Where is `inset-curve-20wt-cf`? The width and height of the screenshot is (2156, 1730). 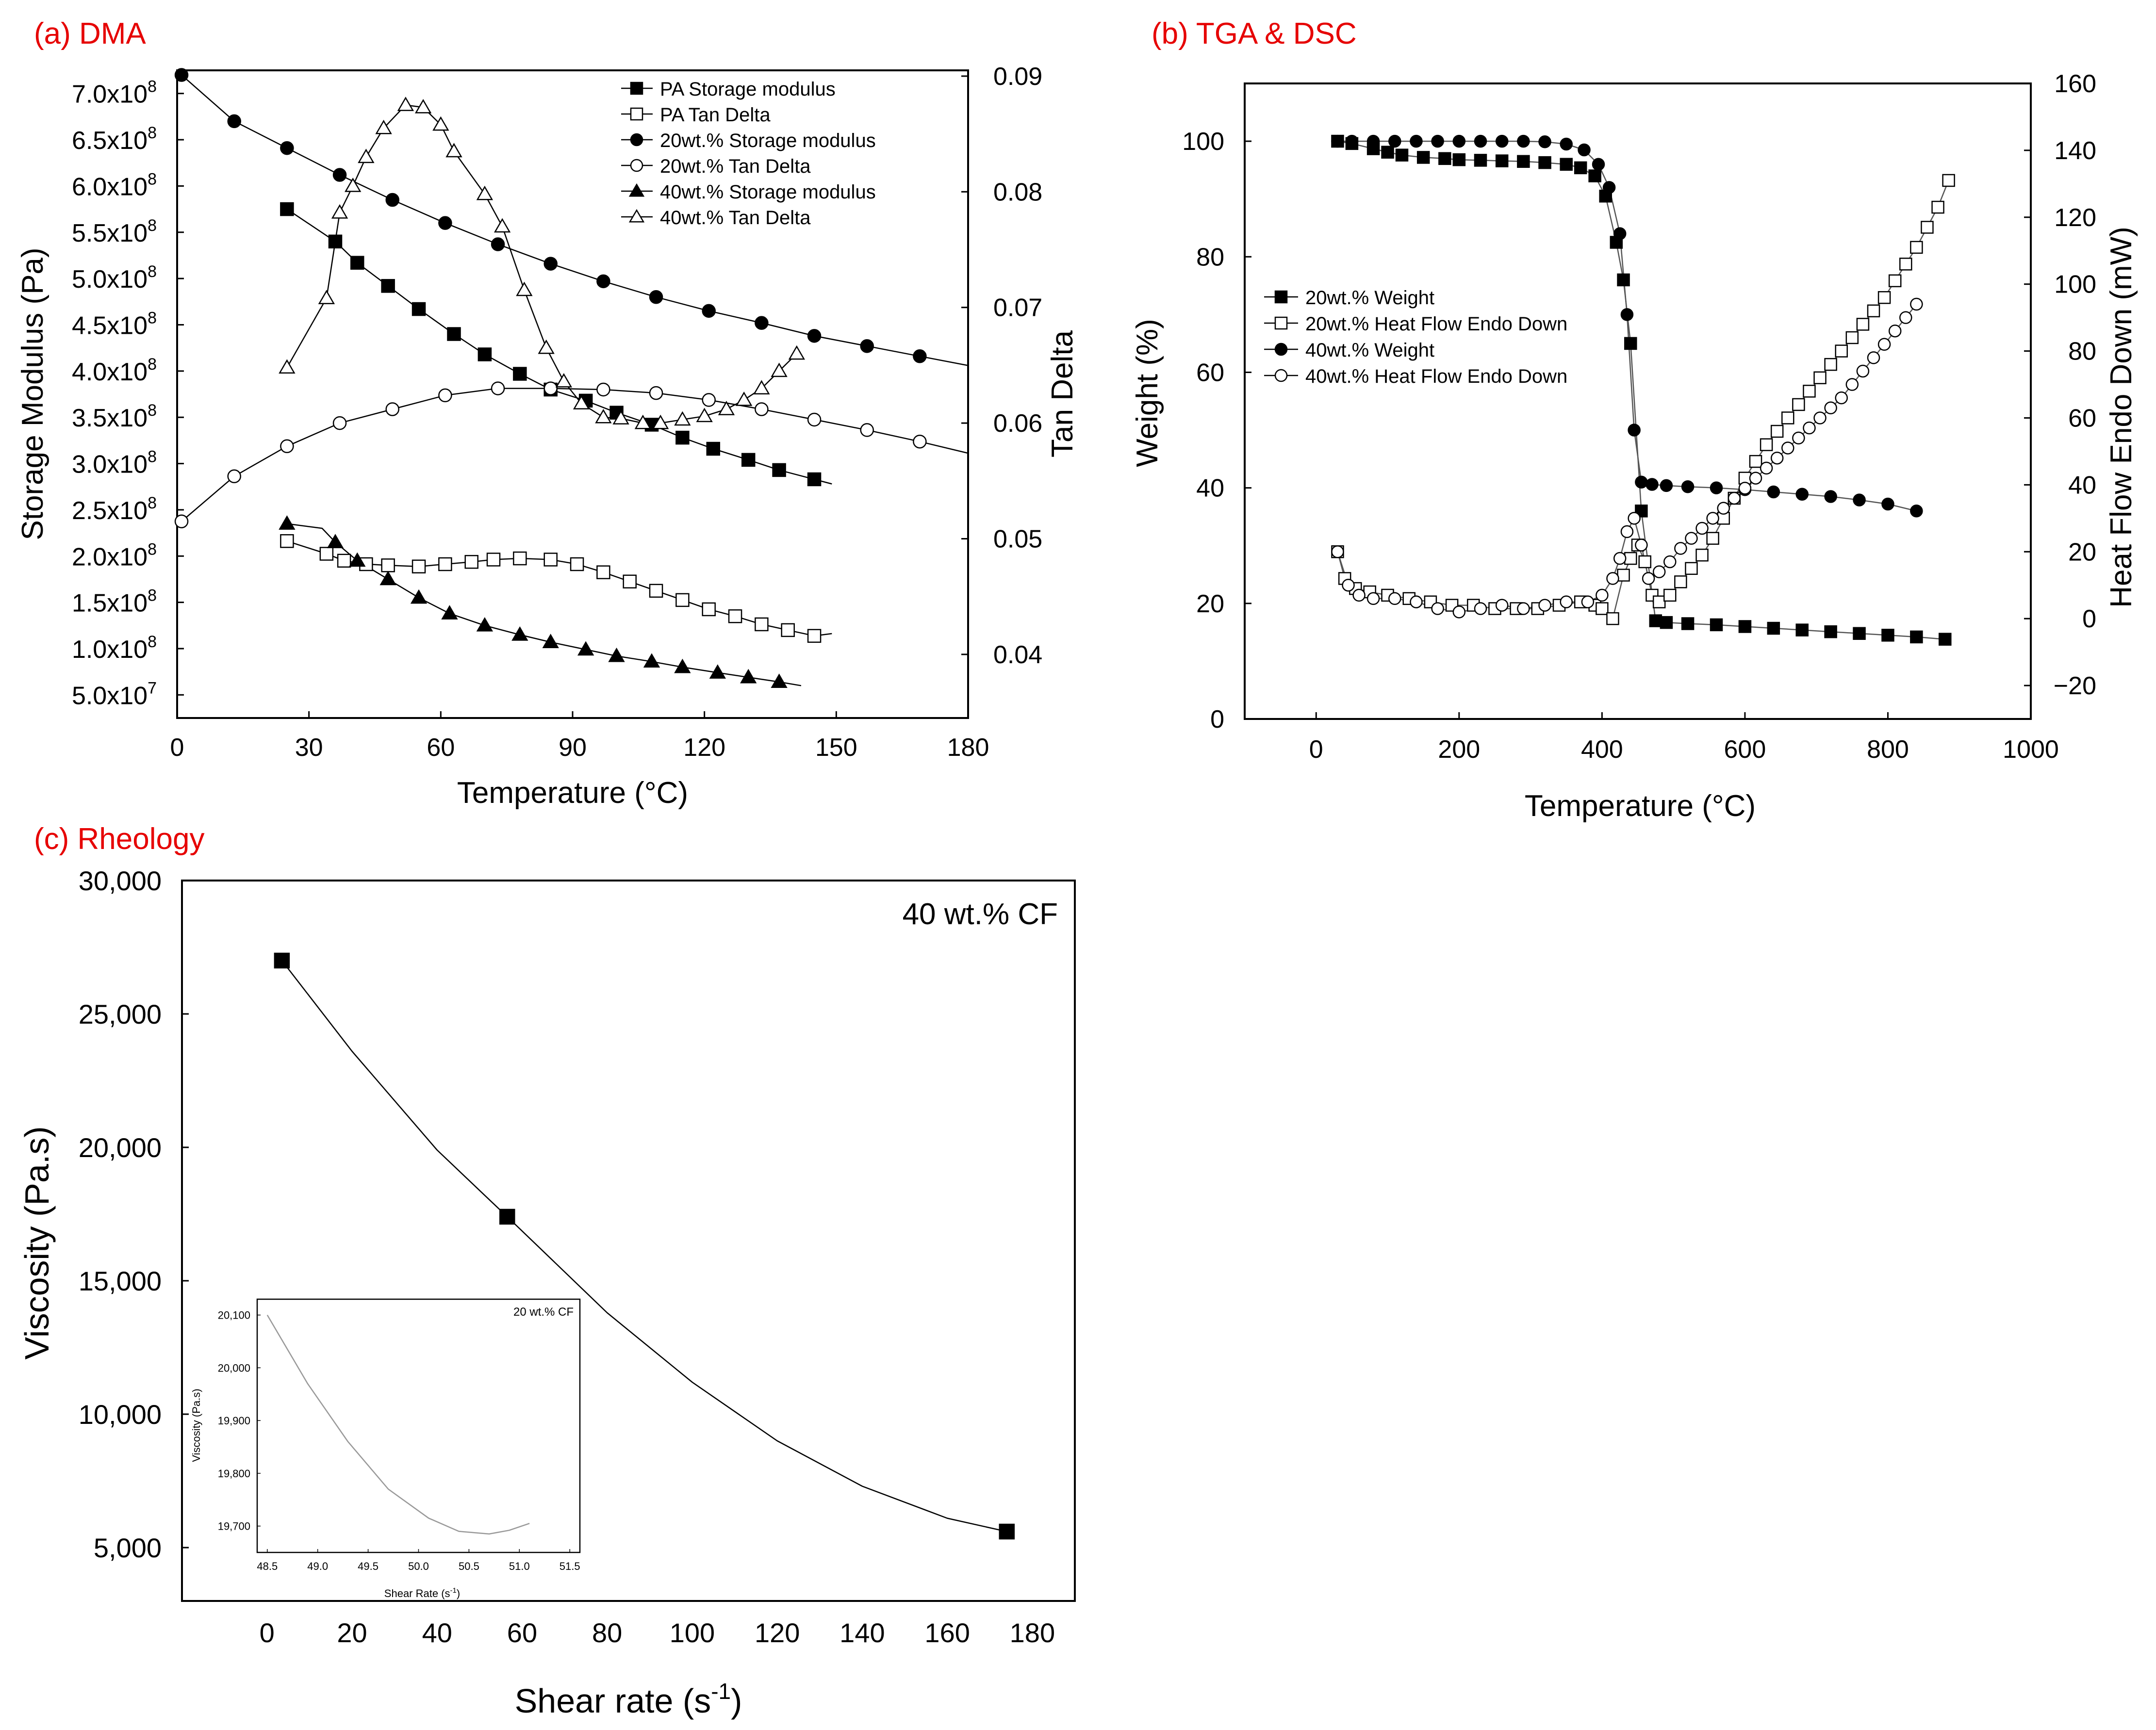
inset-curve-20wt-cf is located at coordinates (398, 1424).